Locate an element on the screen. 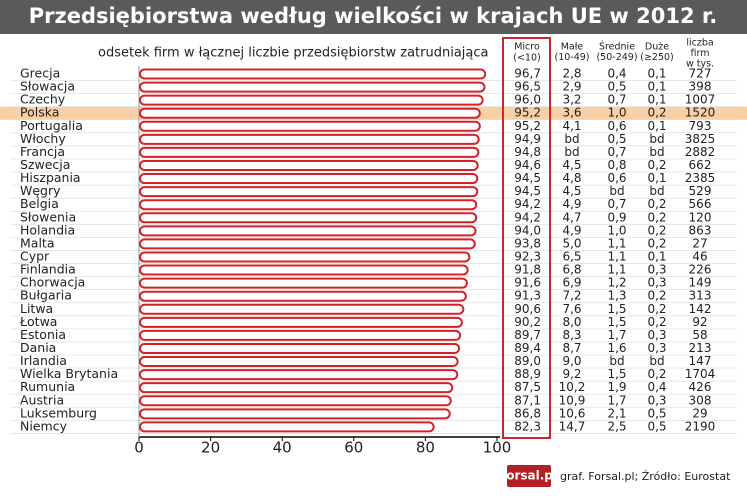  table-cell: 2,5 is located at coordinates (616, 426).